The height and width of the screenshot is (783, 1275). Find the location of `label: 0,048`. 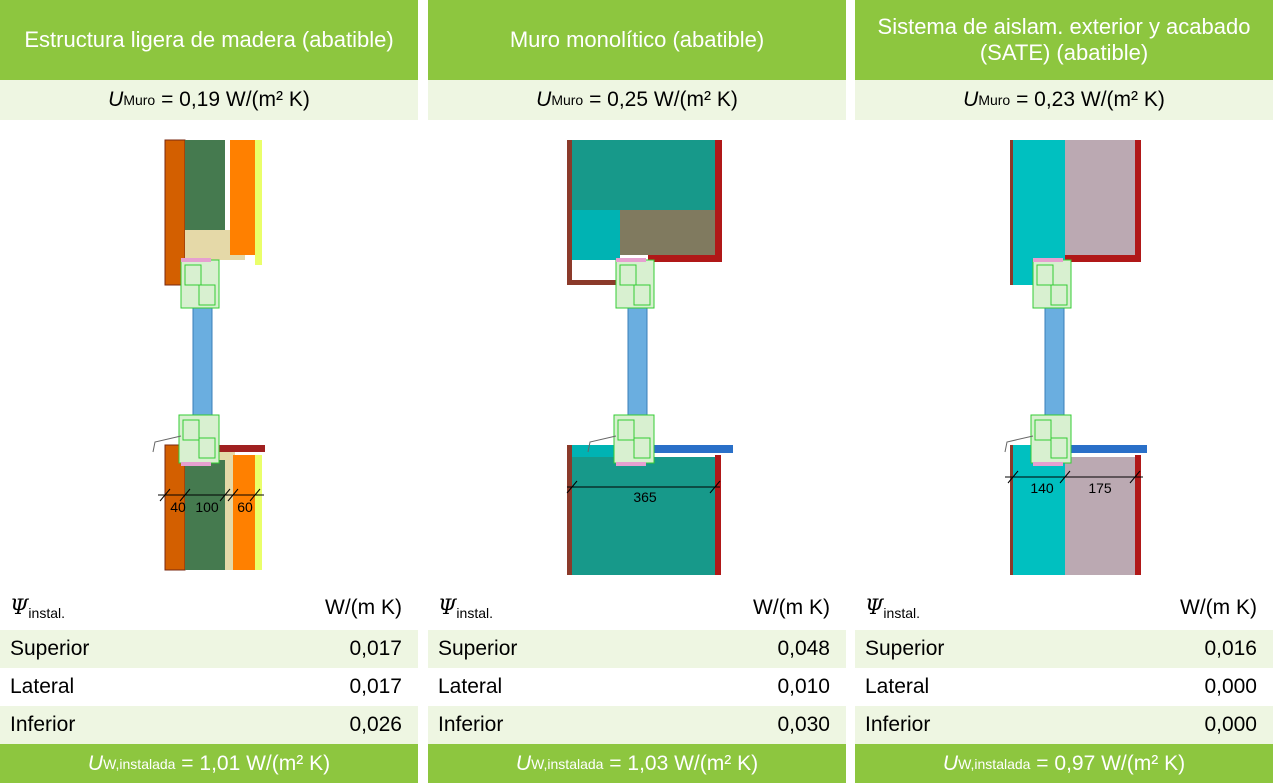

label: 0,048 is located at coordinates (803, 648).